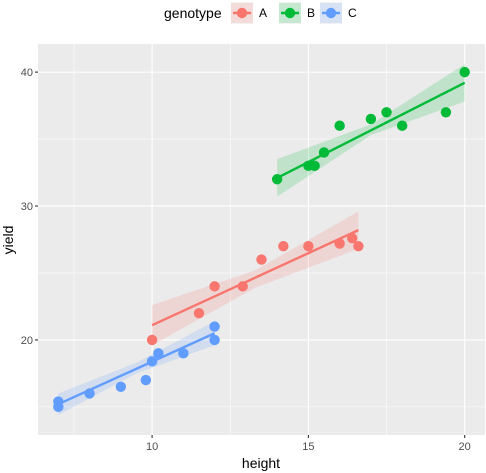 Image resolution: width=486 pixels, height=473 pixels. What do you see at coordinates (290, 13) in the screenshot?
I see `legend-key-point-B` at bounding box center [290, 13].